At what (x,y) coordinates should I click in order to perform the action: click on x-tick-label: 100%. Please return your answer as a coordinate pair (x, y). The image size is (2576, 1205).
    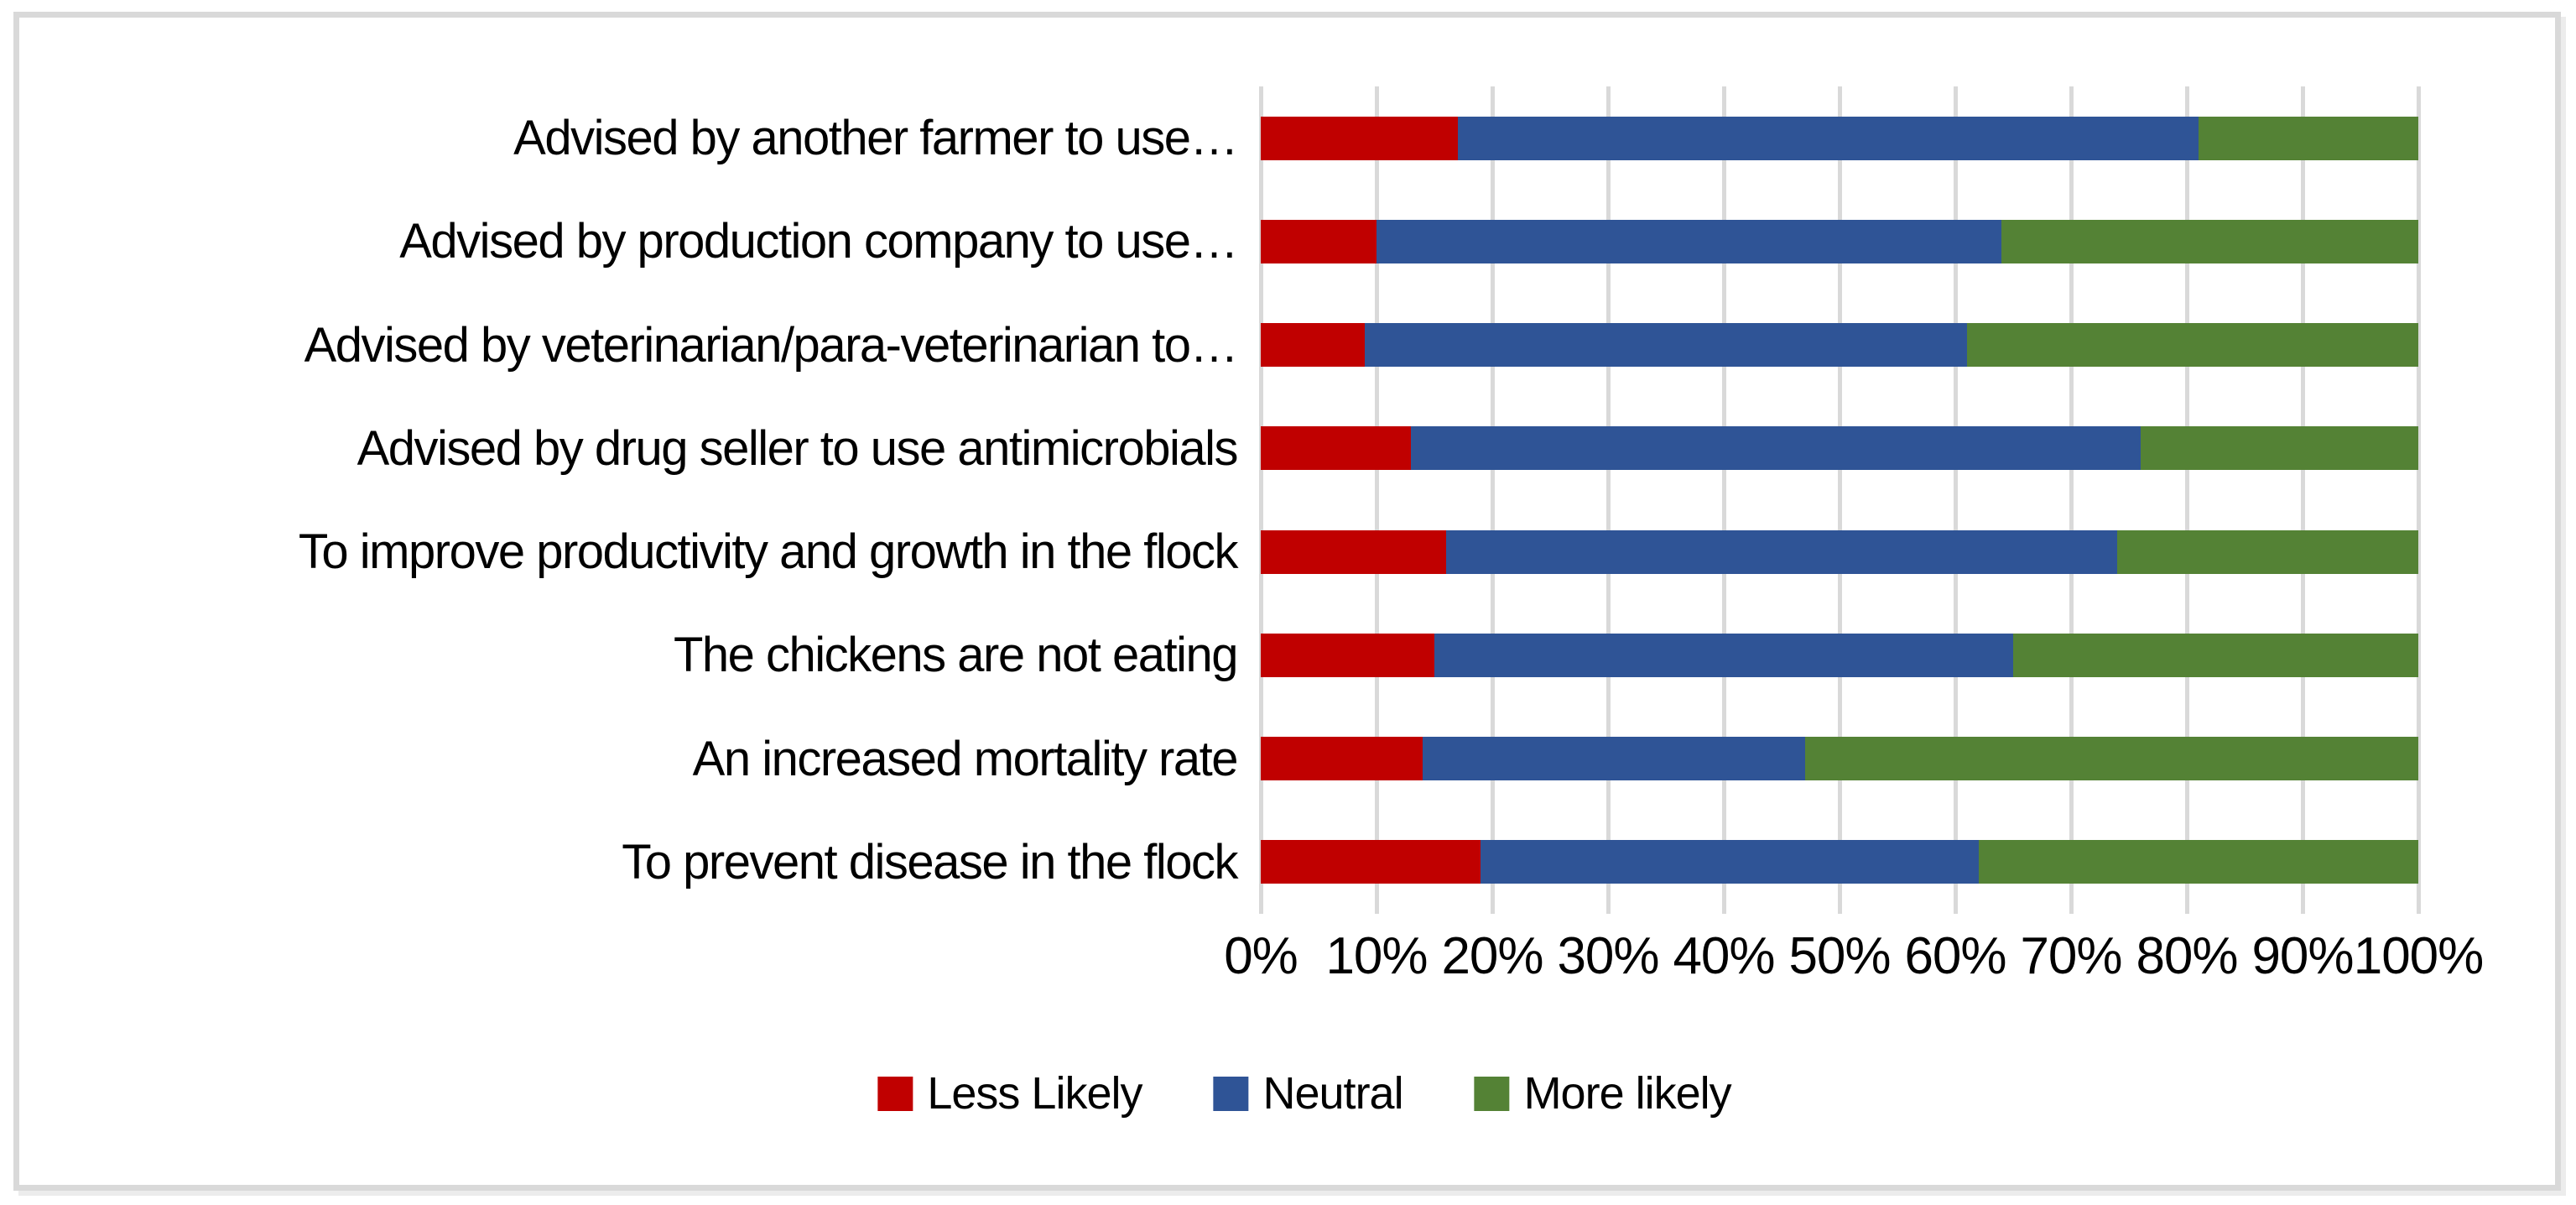
    Looking at the image, I should click on (2419, 956).